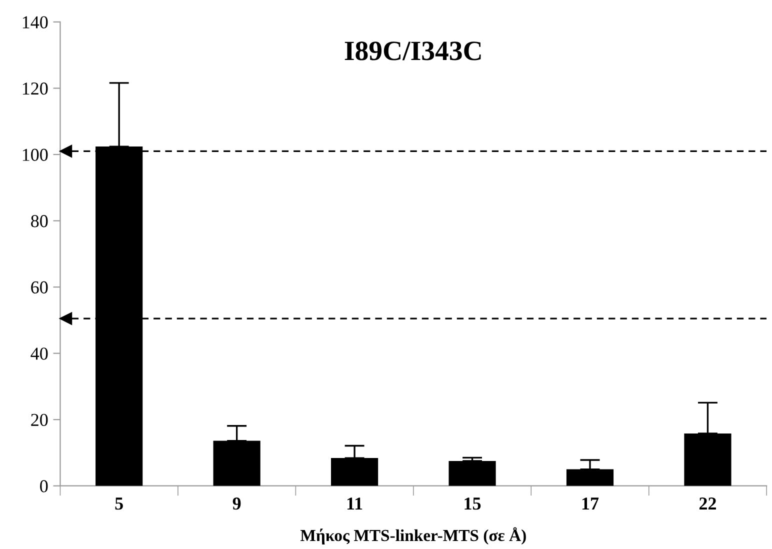  What do you see at coordinates (44, 486) in the screenshot?
I see `y-tick-label: 0` at bounding box center [44, 486].